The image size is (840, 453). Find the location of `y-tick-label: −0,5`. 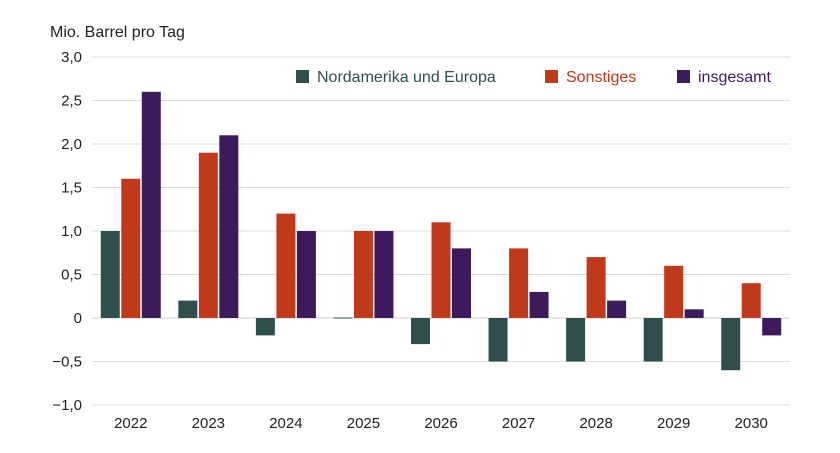

y-tick-label: −0,5 is located at coordinates (67, 362).